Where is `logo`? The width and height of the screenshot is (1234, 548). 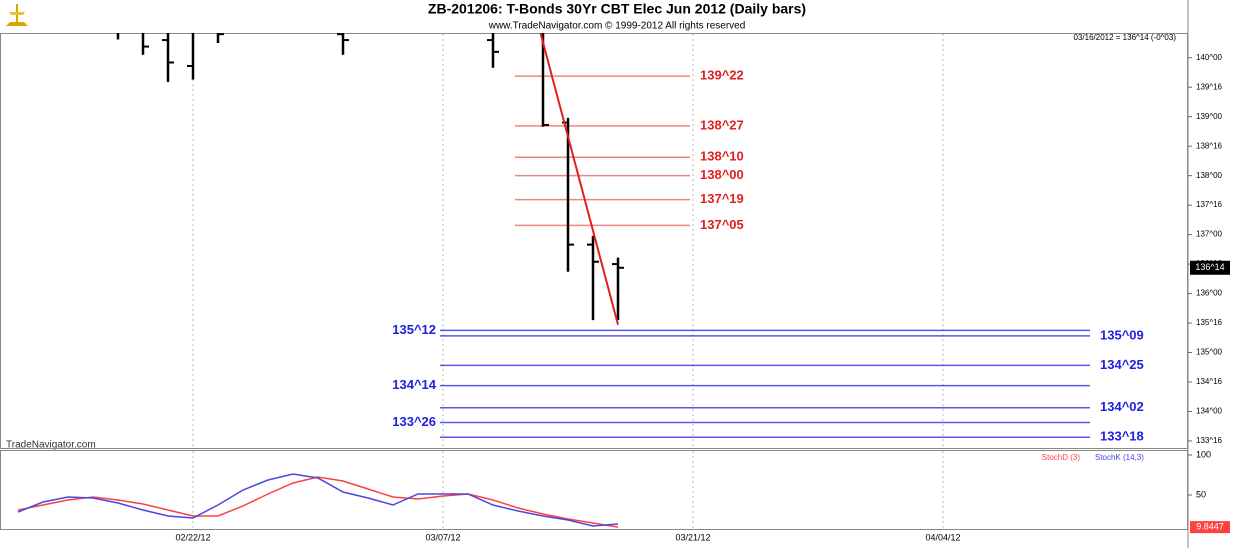
logo is located at coordinates (17, 15).